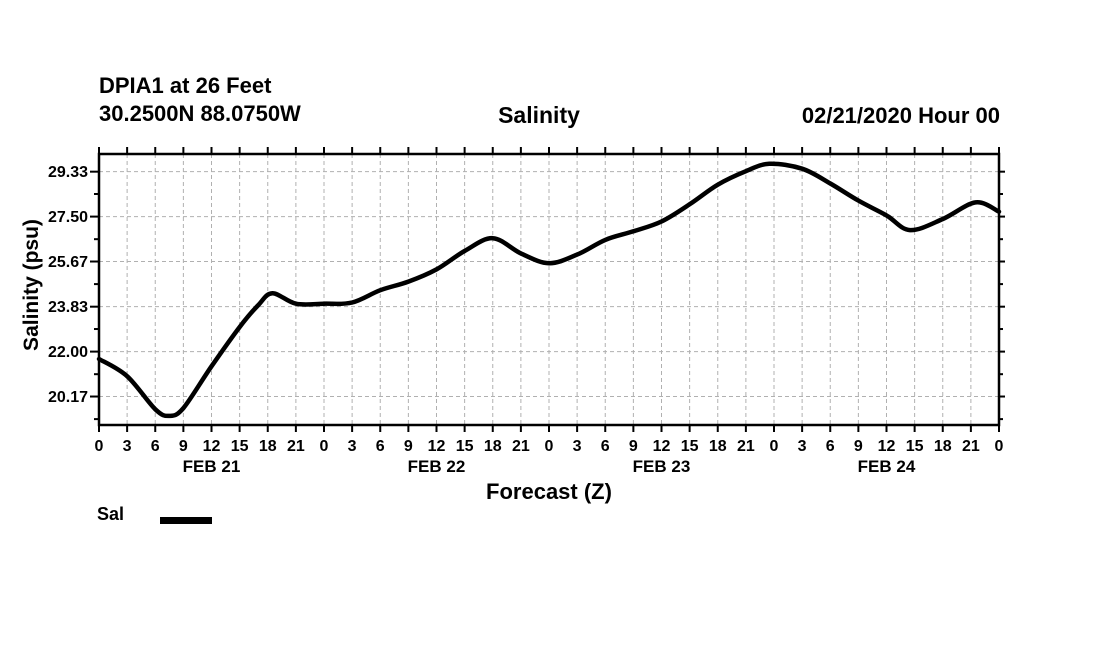  What do you see at coordinates (68, 172) in the screenshot?
I see `y-tick-label: 29.33` at bounding box center [68, 172].